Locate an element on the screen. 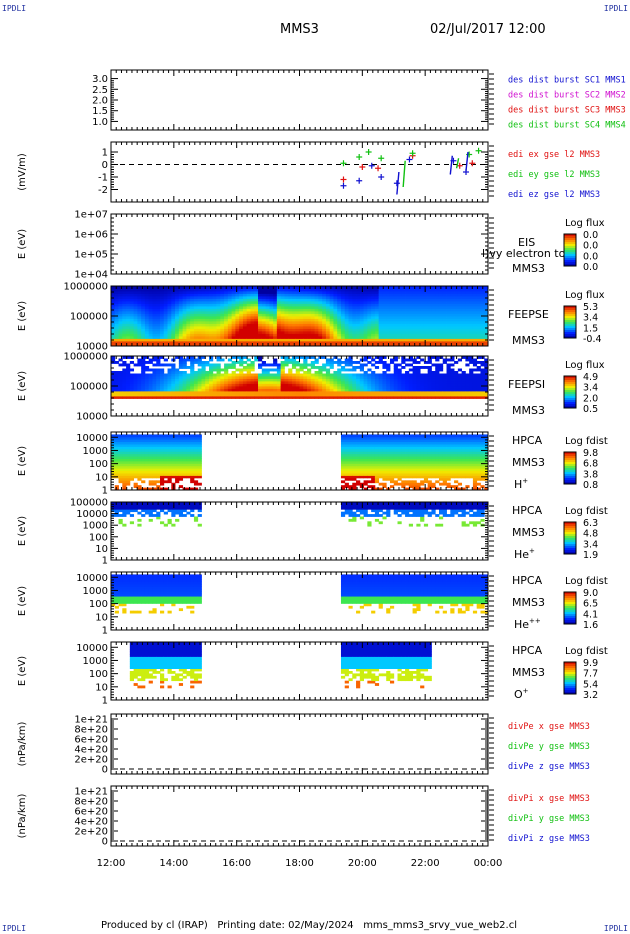 The width and height of the screenshot is (630, 934). panel-frame is located at coordinates (299, 100).